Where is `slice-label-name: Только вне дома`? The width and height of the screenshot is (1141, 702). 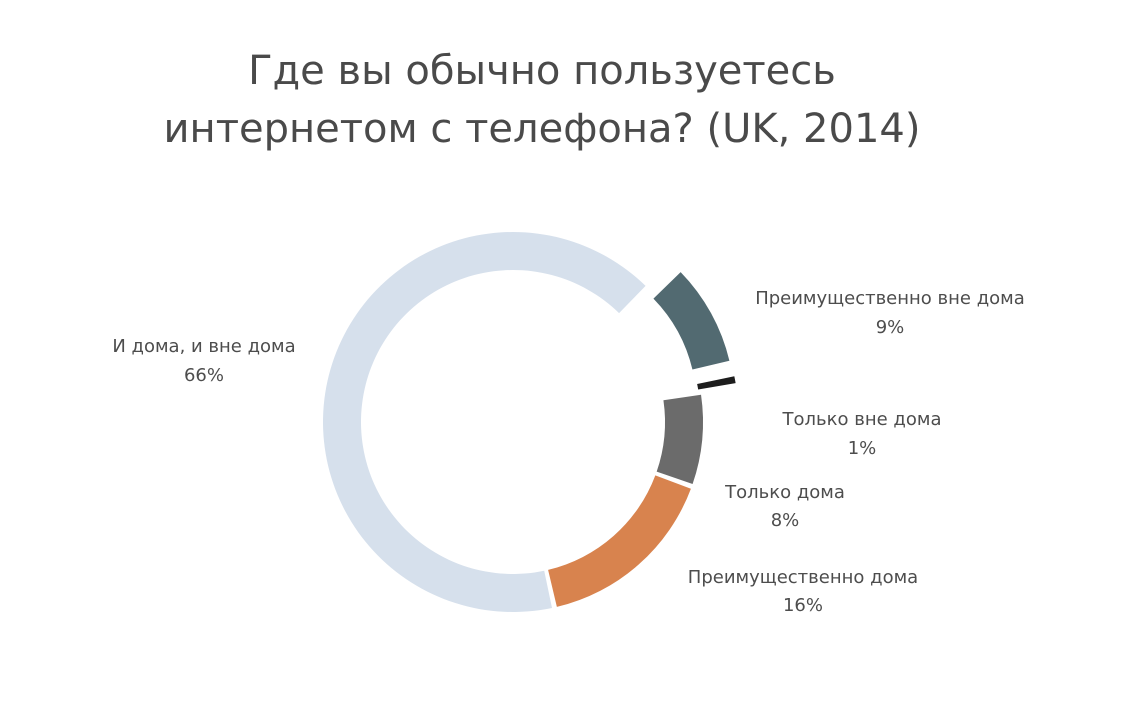 slice-label-name: Только вне дома is located at coordinates (862, 419).